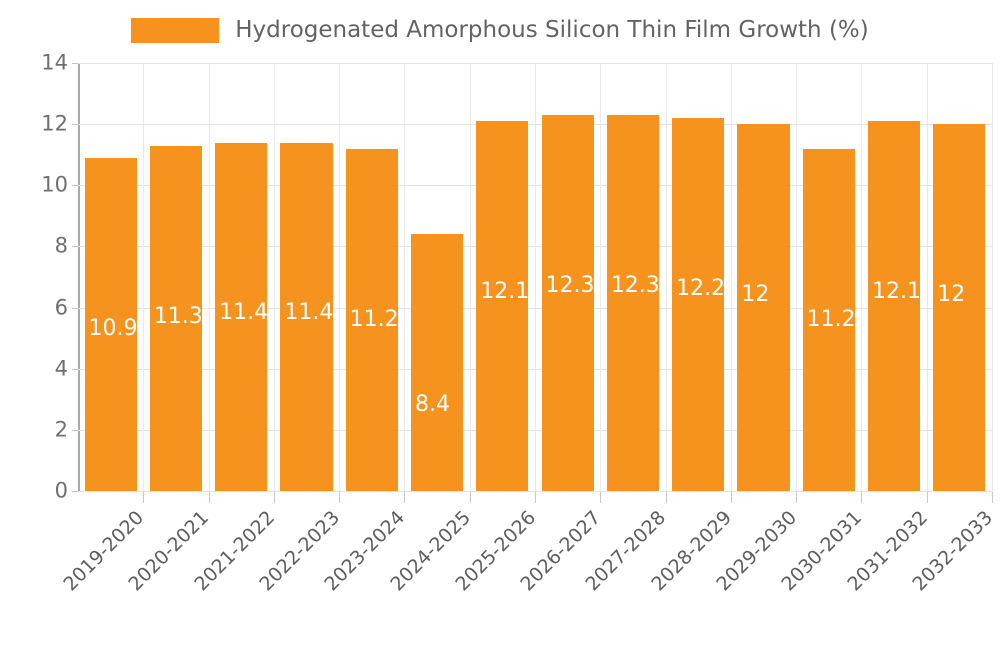 The width and height of the screenshot is (1000, 664). I want to click on legend-color-swatch, so click(175, 30).